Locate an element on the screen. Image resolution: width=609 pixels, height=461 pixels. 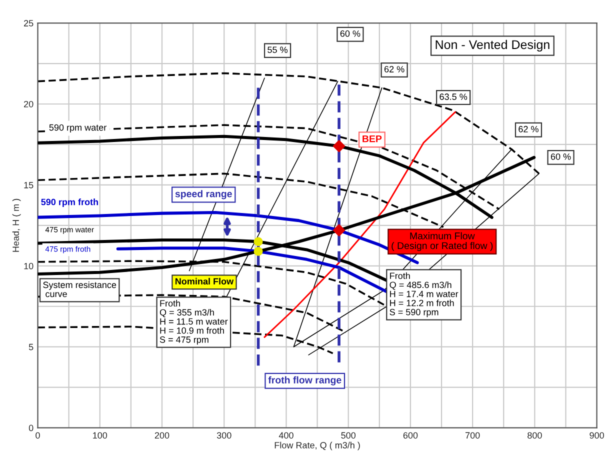
line-series is located at coordinates (252, 270).